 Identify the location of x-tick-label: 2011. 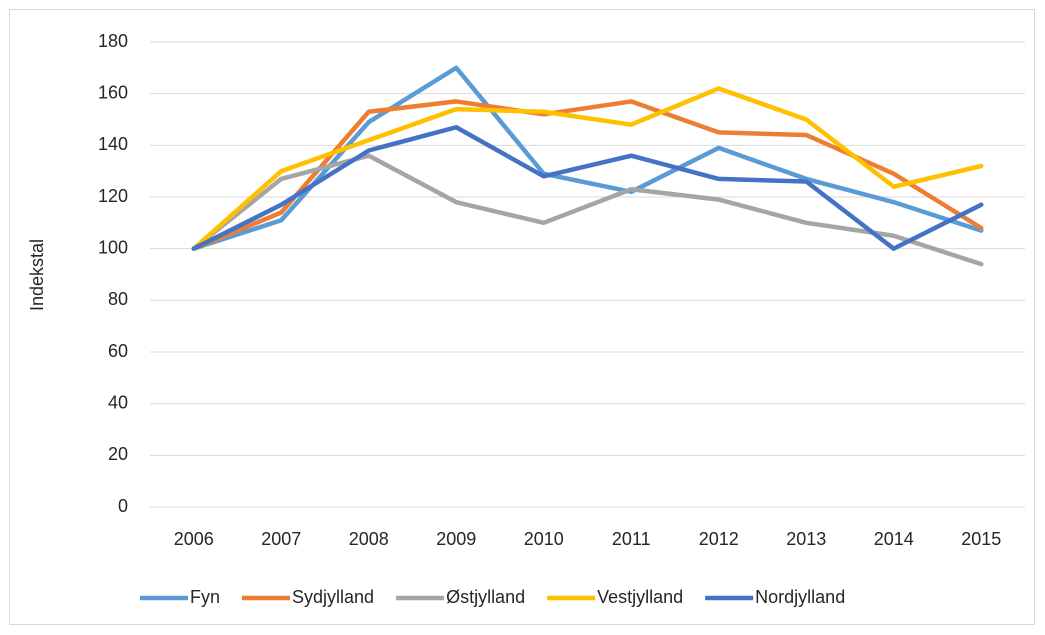
(631, 539).